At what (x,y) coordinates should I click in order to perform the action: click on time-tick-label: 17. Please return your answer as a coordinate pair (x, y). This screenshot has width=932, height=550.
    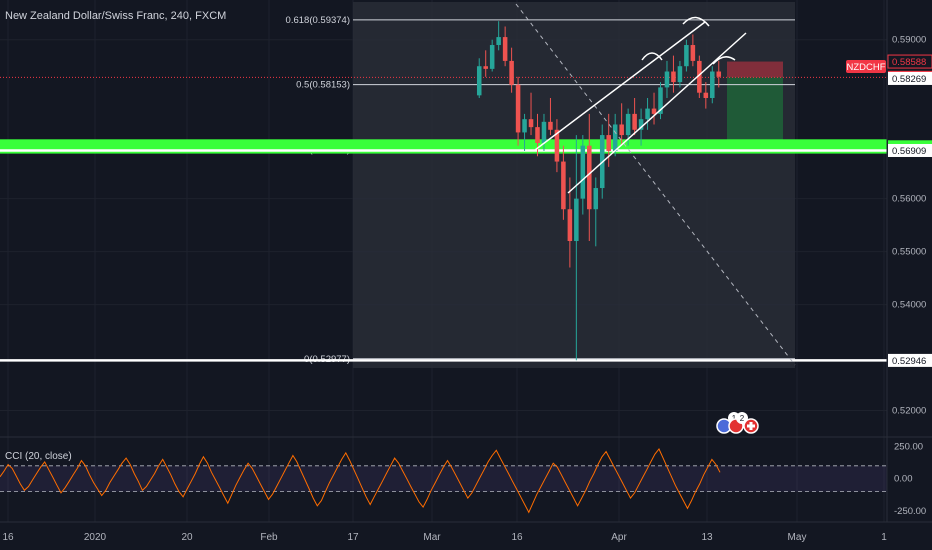
    Looking at the image, I should click on (353, 537).